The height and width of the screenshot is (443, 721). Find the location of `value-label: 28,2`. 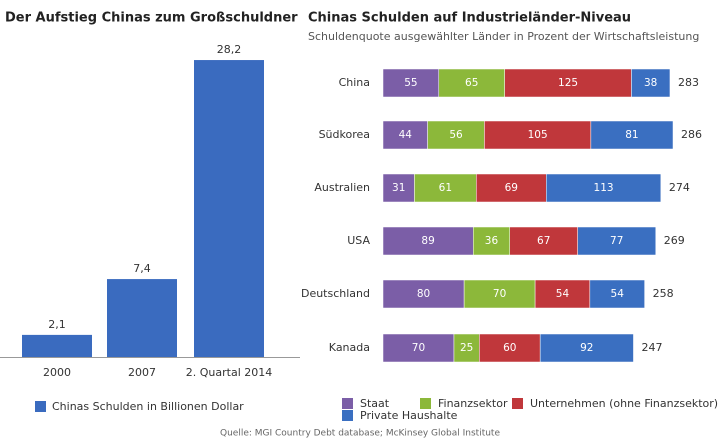

value-label: 28,2 is located at coordinates (229, 49).